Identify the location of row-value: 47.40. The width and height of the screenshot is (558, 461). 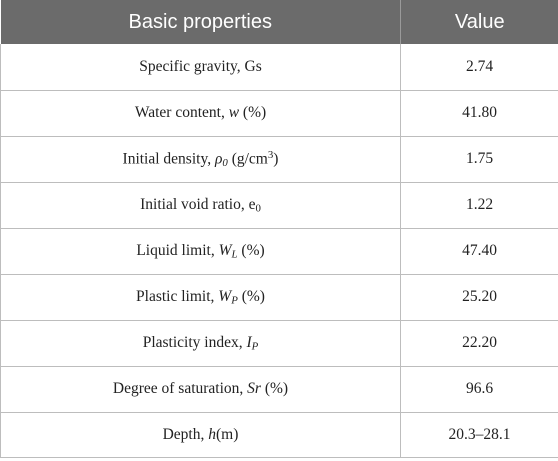
(479, 251).